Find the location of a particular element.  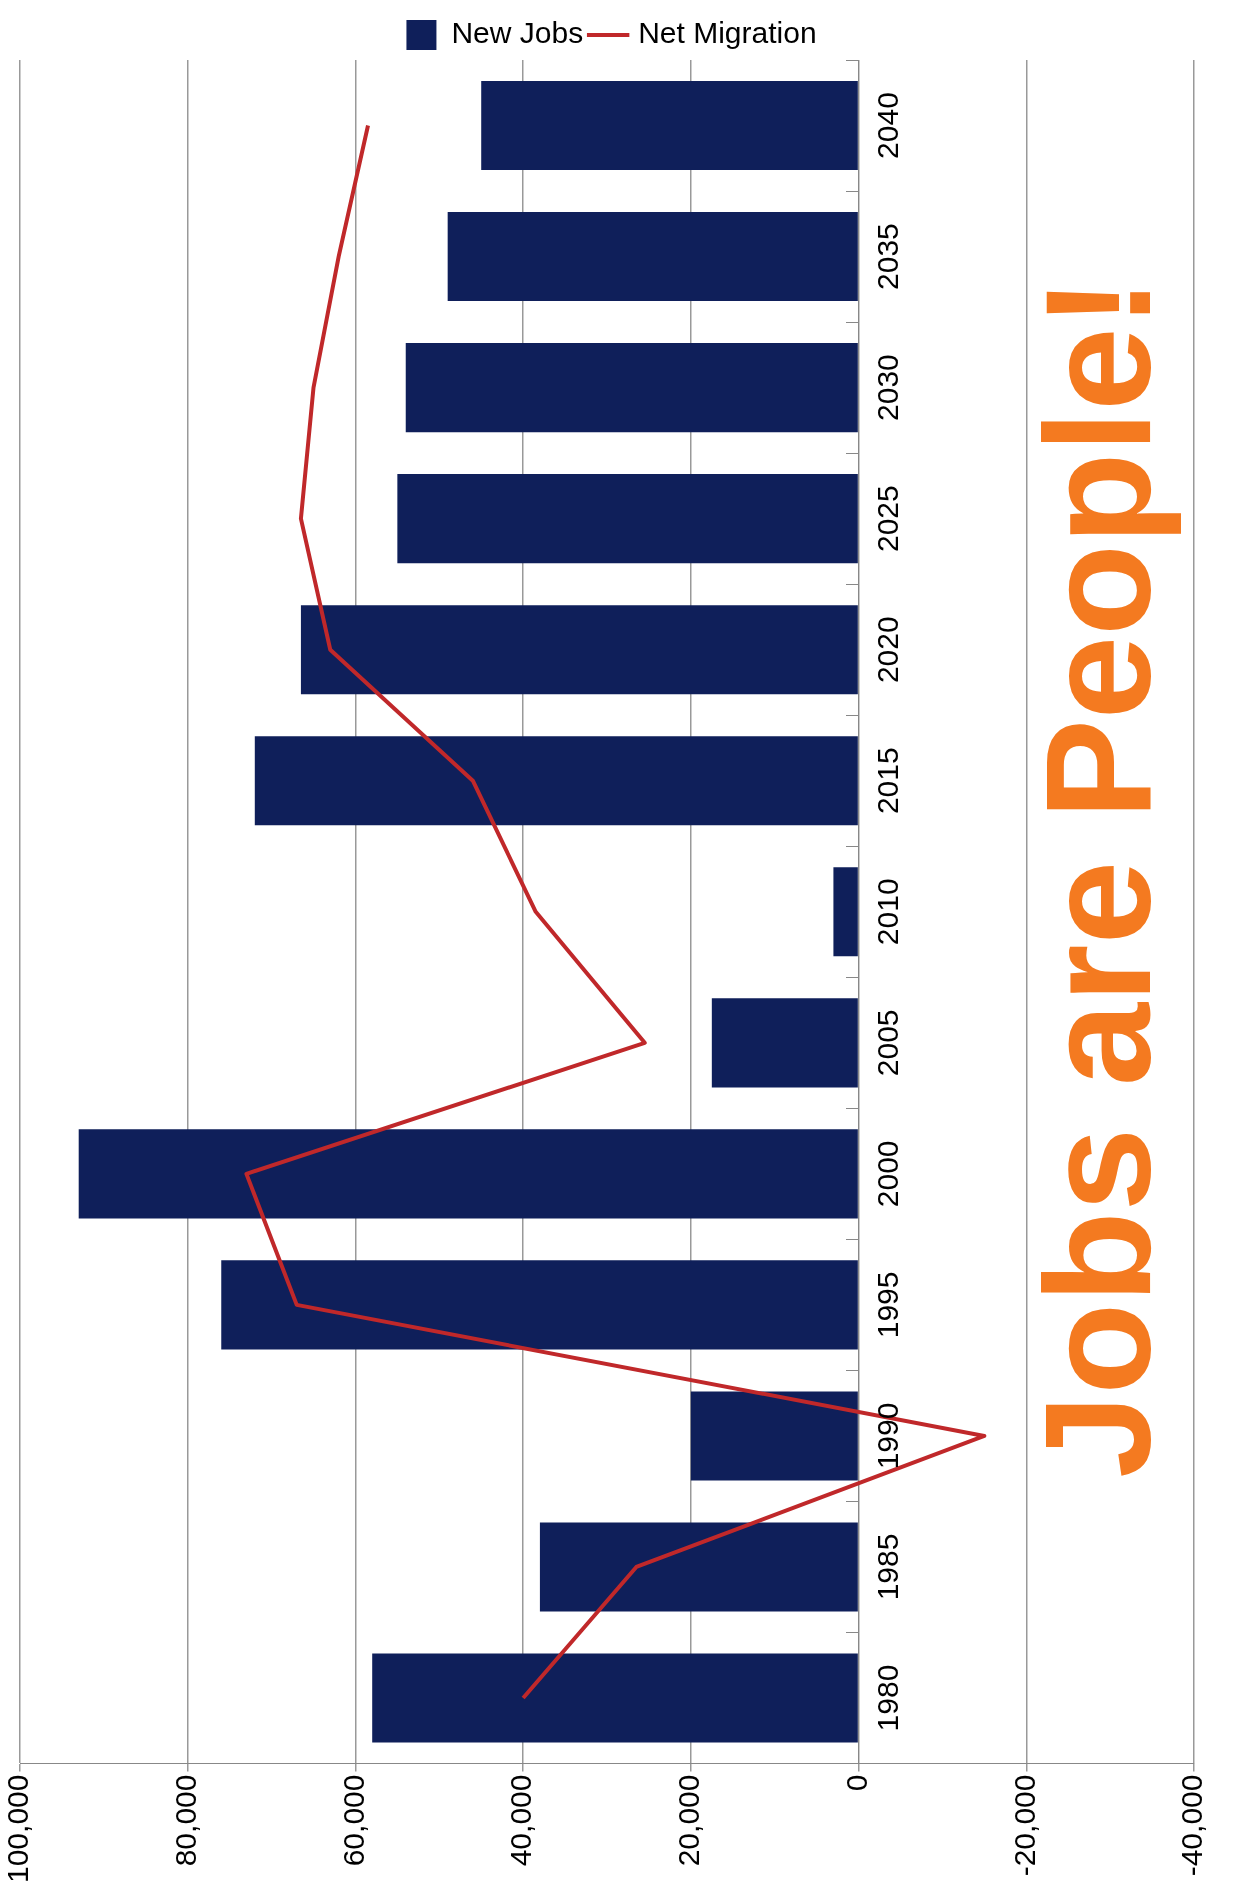

x-tick-label: 40,000 is located at coordinates (521, 1820).